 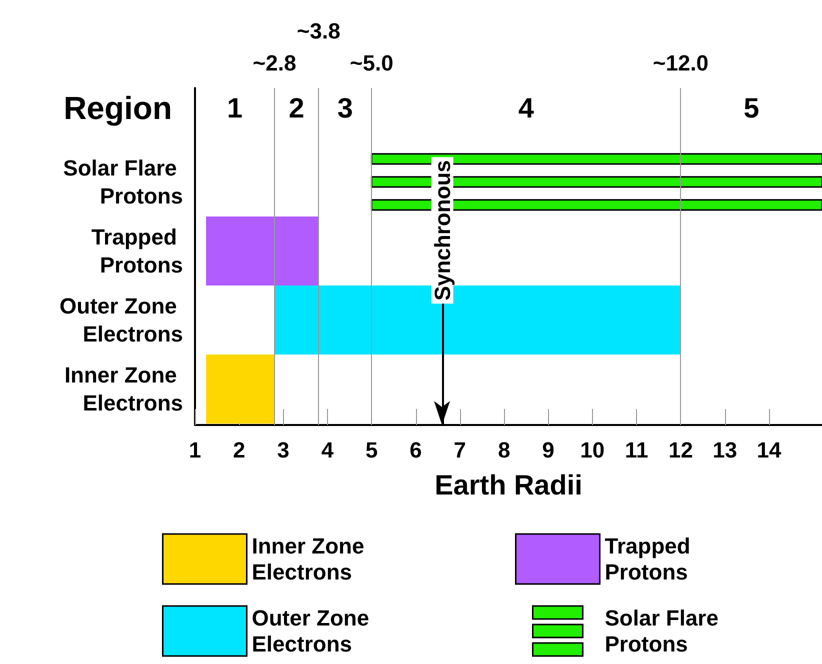 I want to click on x-tick-label: 2, so click(x=239, y=450).